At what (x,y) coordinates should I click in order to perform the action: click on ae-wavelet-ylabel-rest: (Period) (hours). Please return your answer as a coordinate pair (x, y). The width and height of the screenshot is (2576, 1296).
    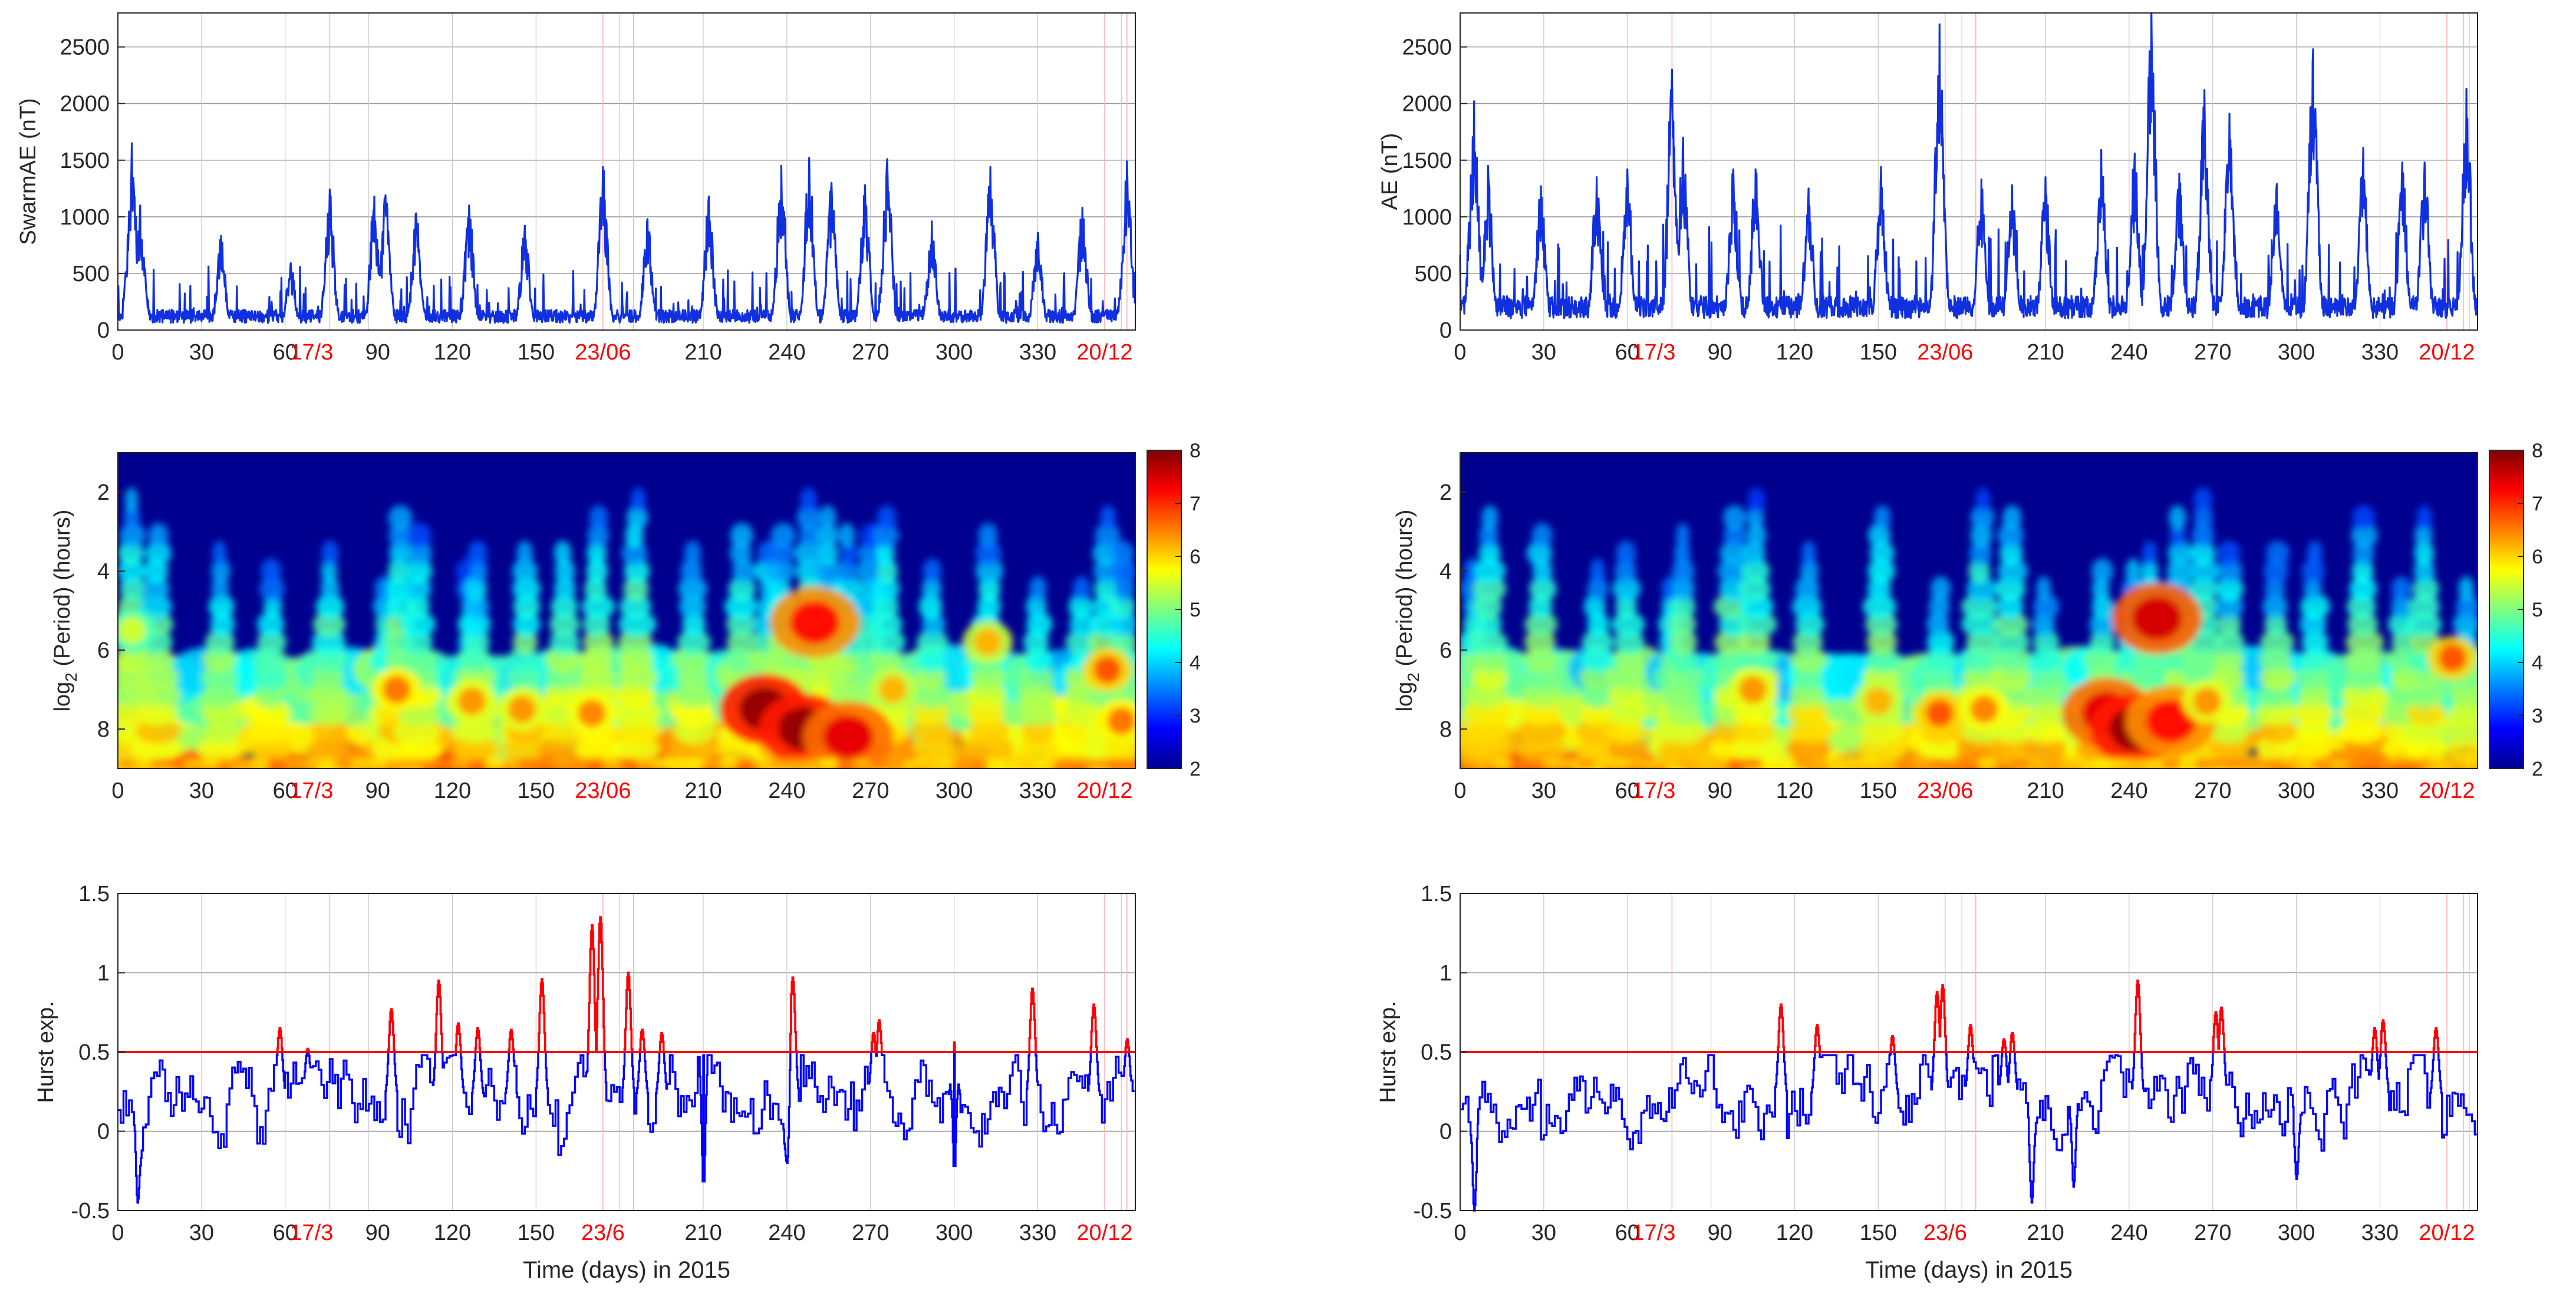
    Looking at the image, I should click on (1404, 591).